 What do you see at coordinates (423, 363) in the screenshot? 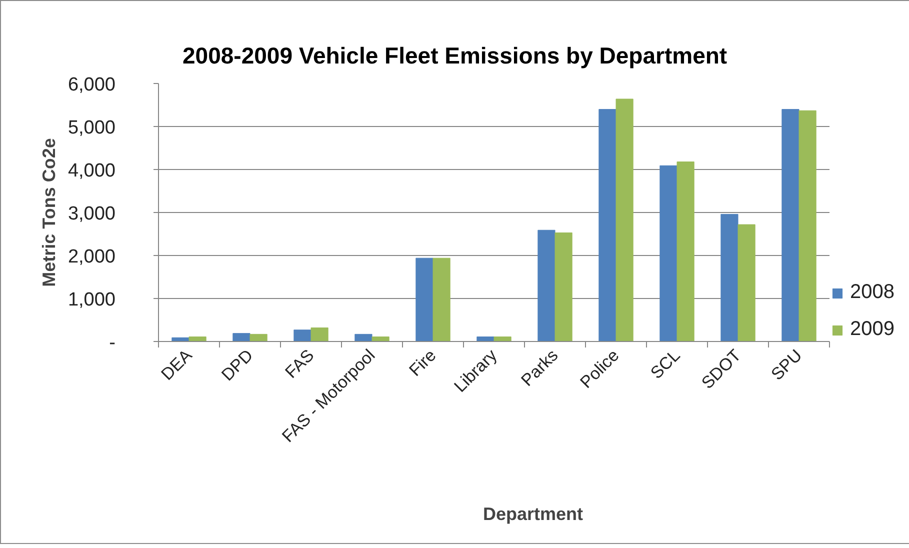
I see `x-tick-label: Fire` at bounding box center [423, 363].